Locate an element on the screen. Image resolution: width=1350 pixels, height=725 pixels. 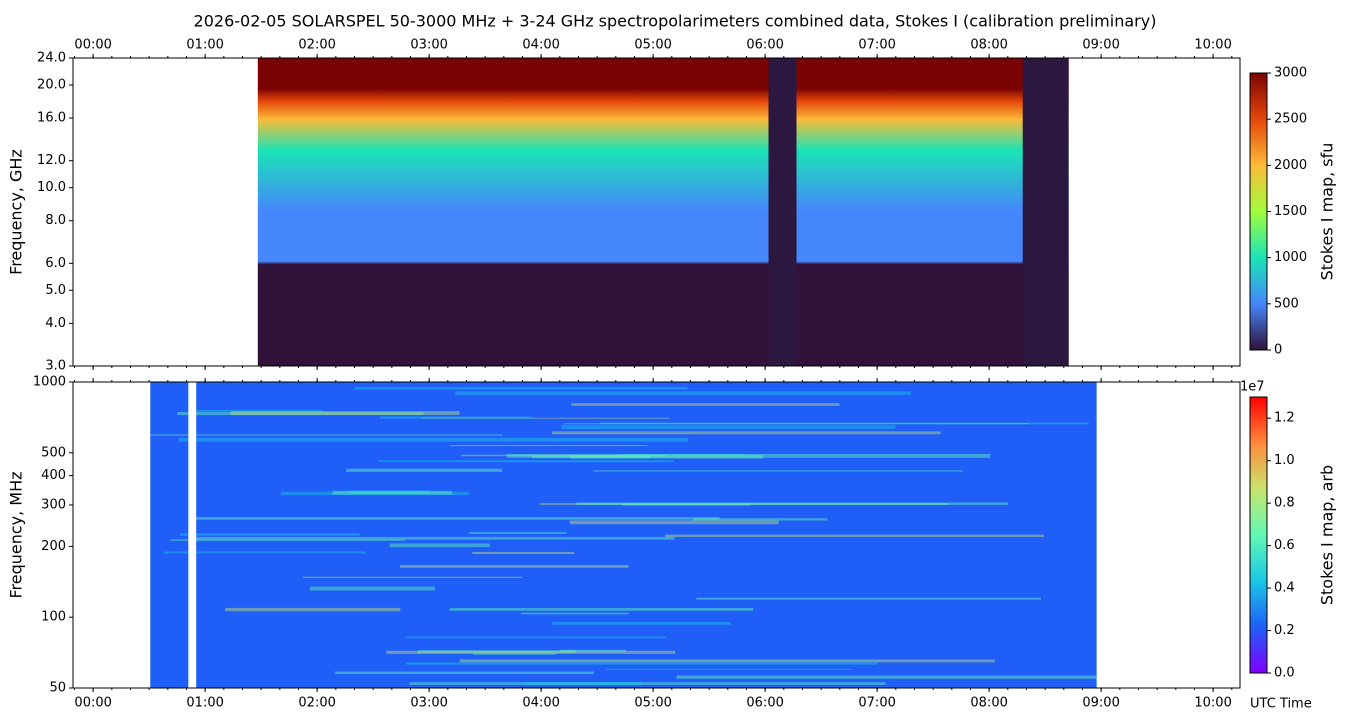
x-tick-label: 10:00 is located at coordinates (1212, 45).